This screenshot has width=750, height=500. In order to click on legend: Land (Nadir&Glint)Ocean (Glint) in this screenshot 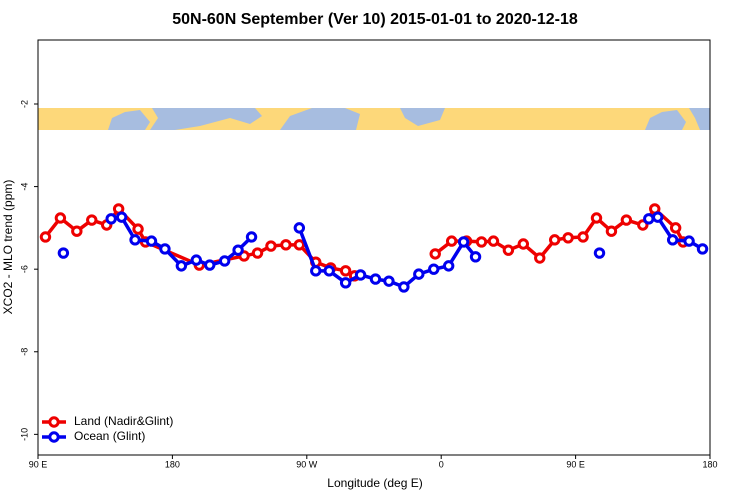, I will do `click(107, 428)`.